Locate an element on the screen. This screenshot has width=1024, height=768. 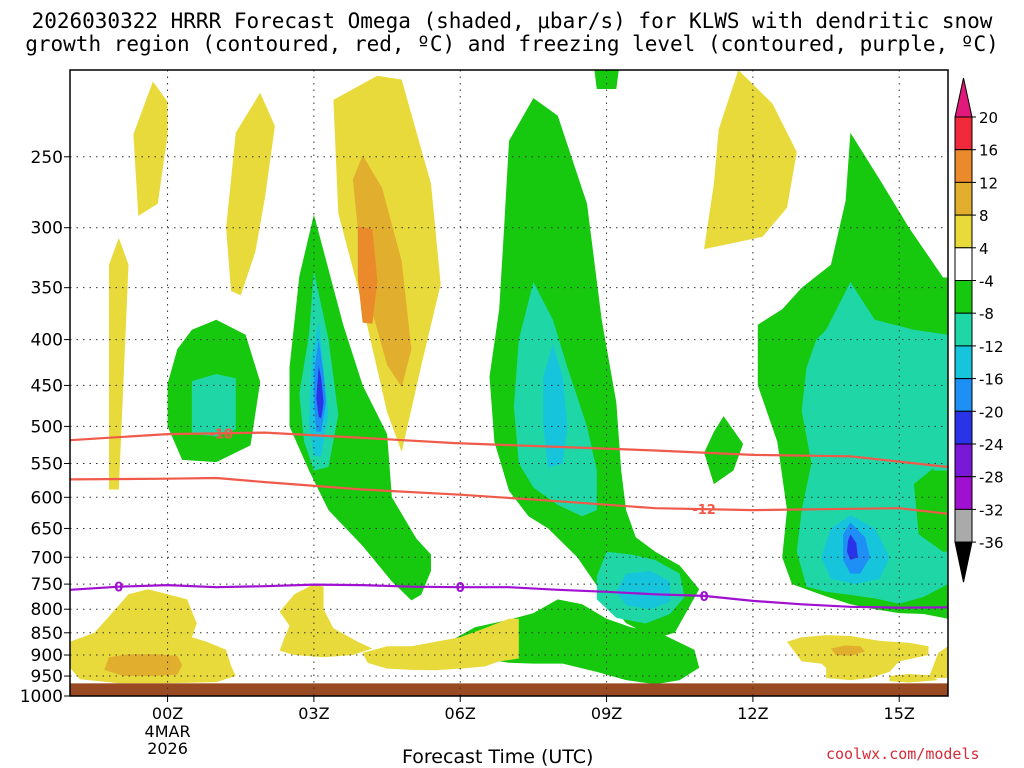
xtick-label-06Z: 06Z is located at coordinates (460, 713).